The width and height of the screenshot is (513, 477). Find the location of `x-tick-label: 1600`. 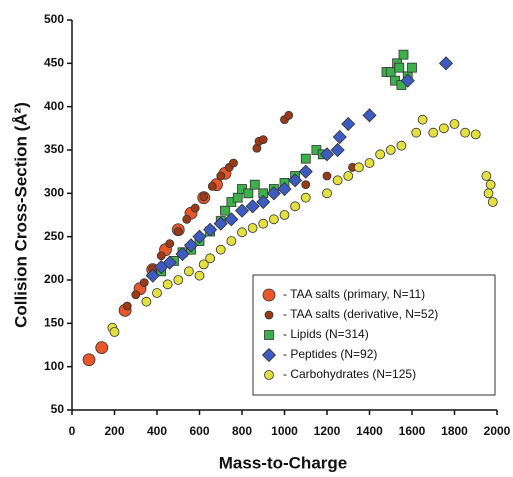

x-tick-label: 1600 is located at coordinates (412, 431).